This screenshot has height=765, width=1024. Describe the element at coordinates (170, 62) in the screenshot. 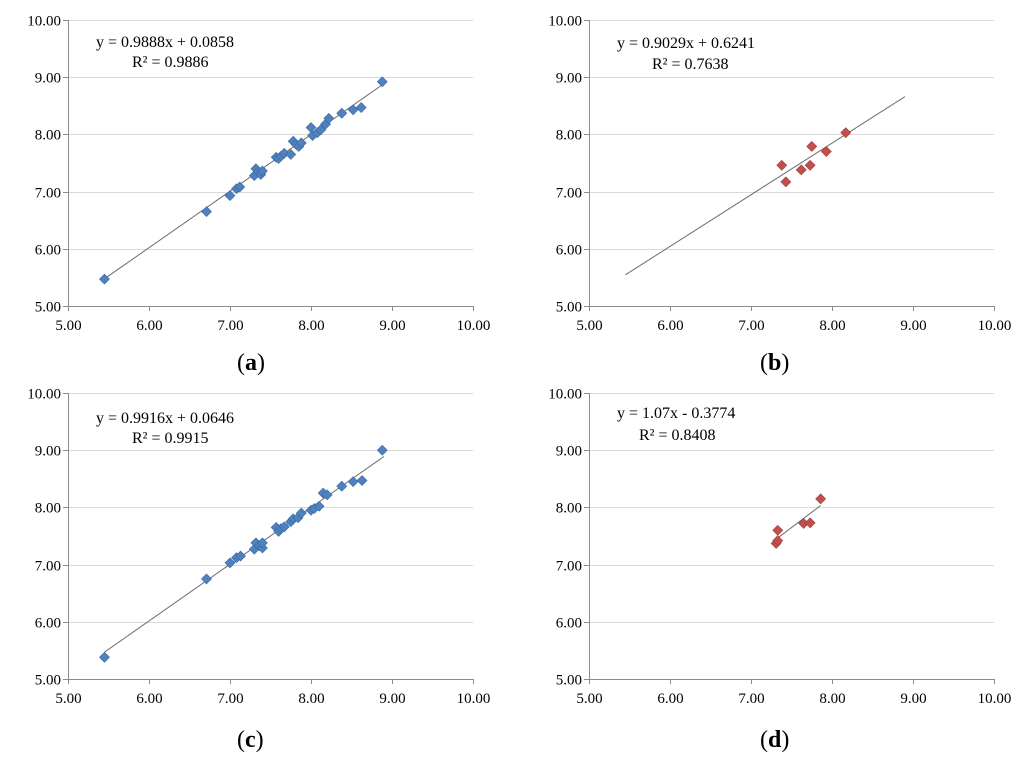

I see `r-squared-label: R² = 0.9886` at that location.